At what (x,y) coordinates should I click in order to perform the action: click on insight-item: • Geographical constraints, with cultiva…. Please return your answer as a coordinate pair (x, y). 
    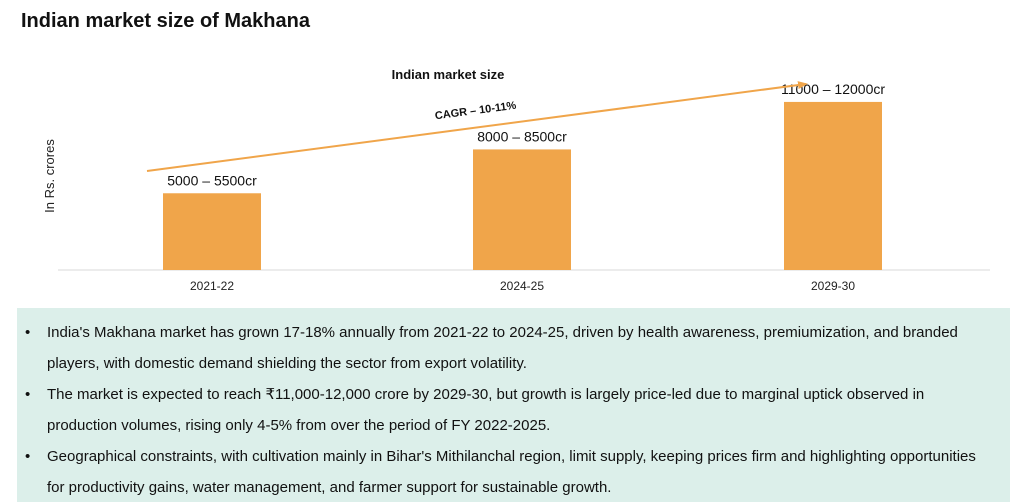
    Looking at the image, I should click on (509, 472).